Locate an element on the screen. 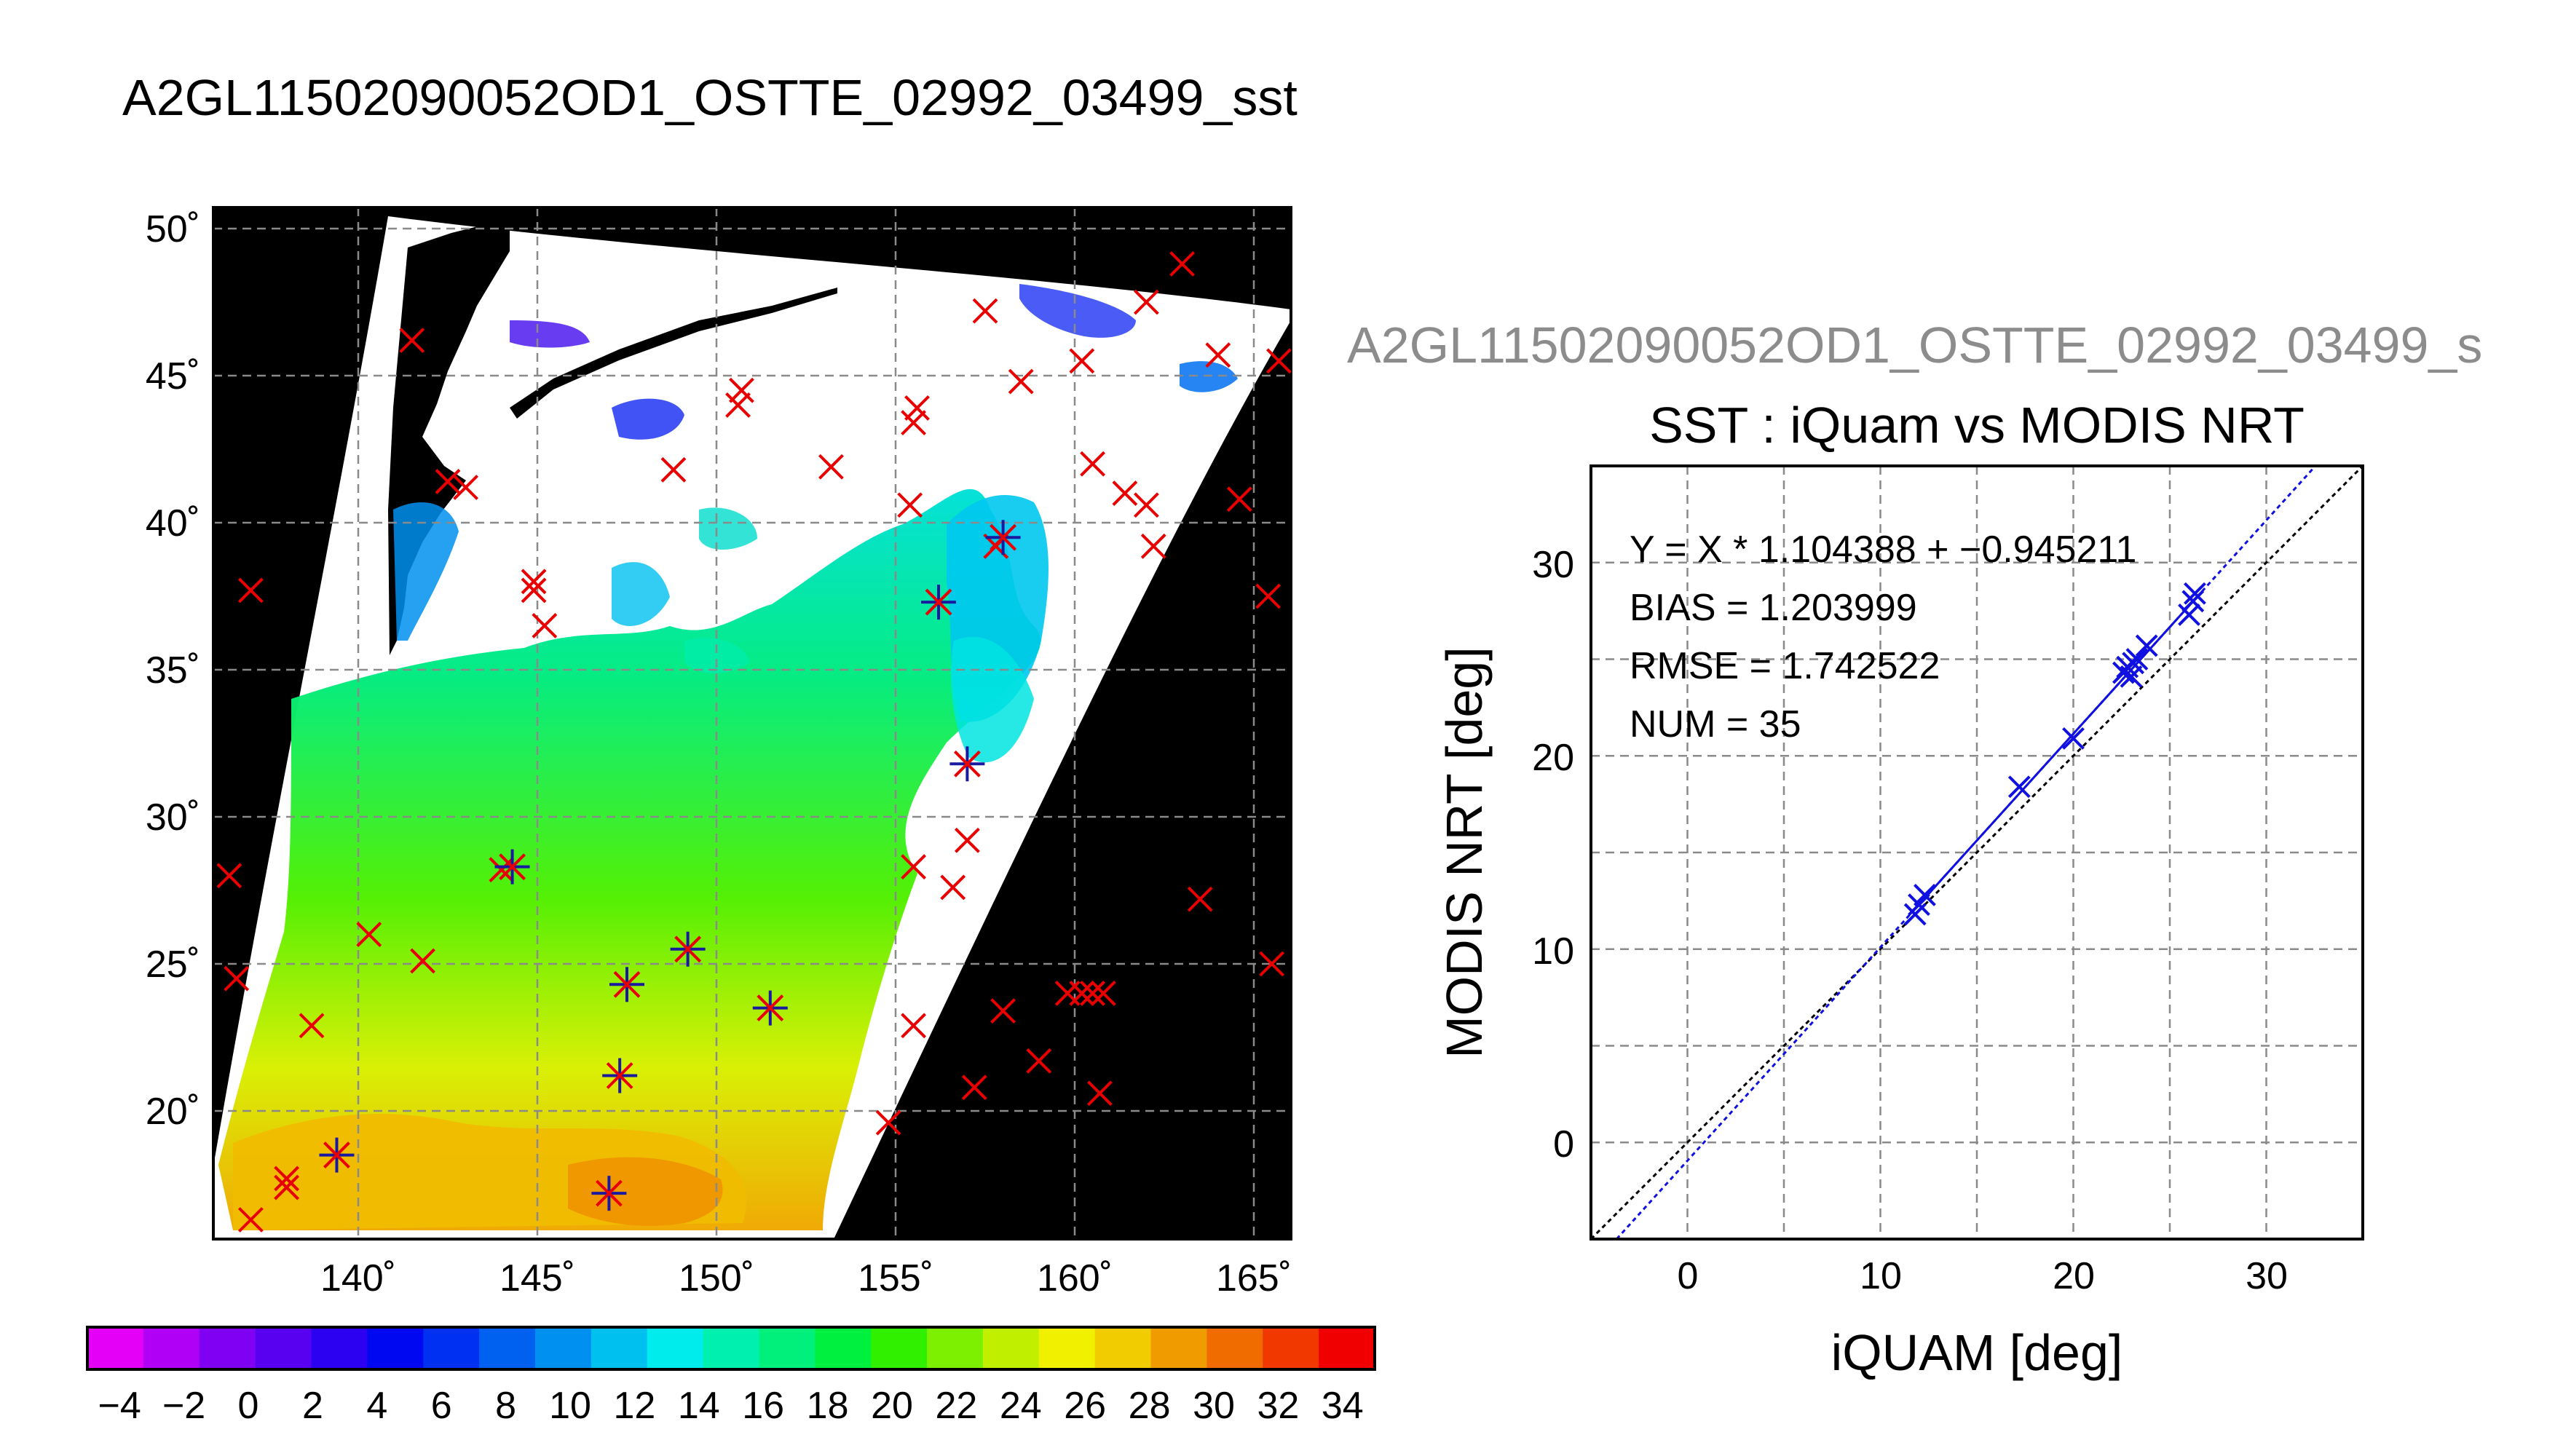 This screenshot has width=2555, height=1456. x-tick-0: 0 is located at coordinates (1688, 1276).